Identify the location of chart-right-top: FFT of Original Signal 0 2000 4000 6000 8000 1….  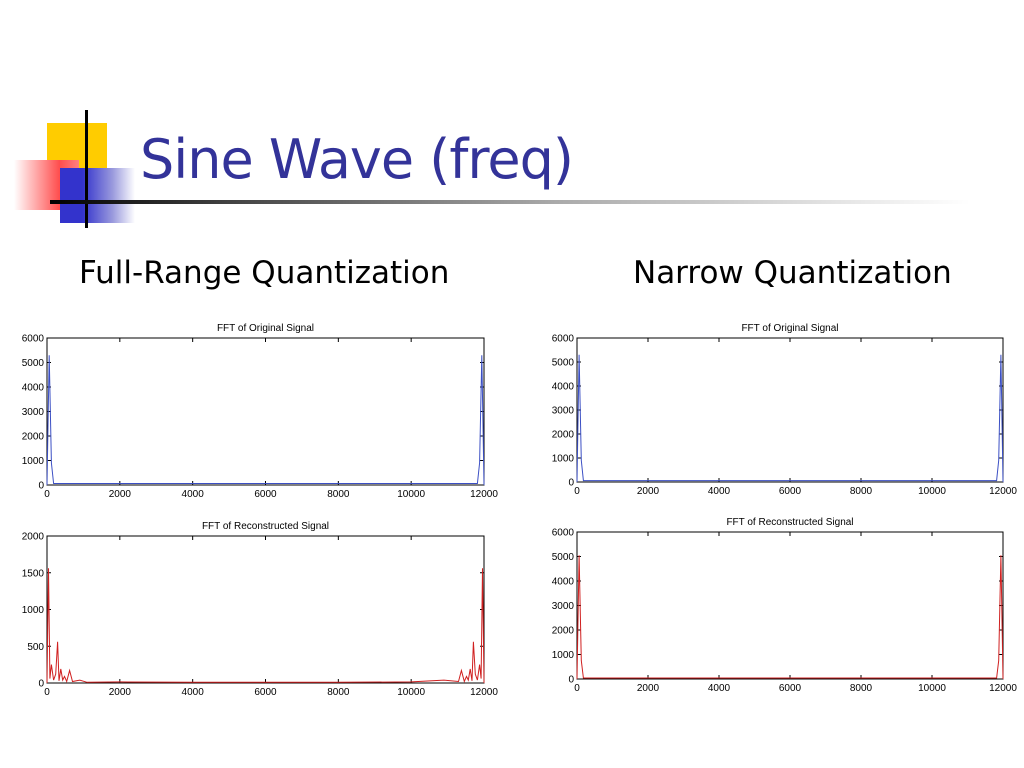
(785, 410).